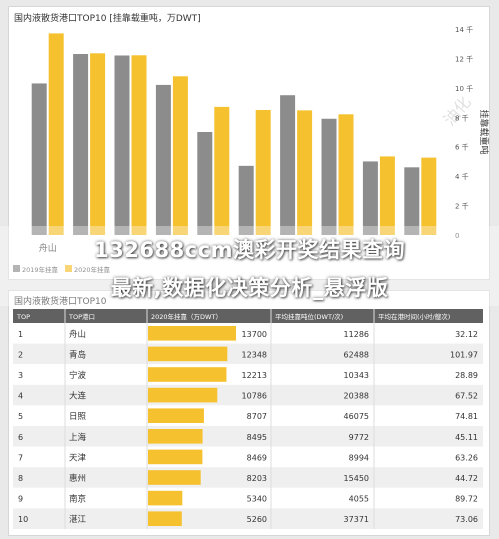 Image resolution: width=499 pixels, height=539 pixels. What do you see at coordinates (257, 519) in the screenshot?
I see `cell-dwt-2020: 5260` at bounding box center [257, 519].